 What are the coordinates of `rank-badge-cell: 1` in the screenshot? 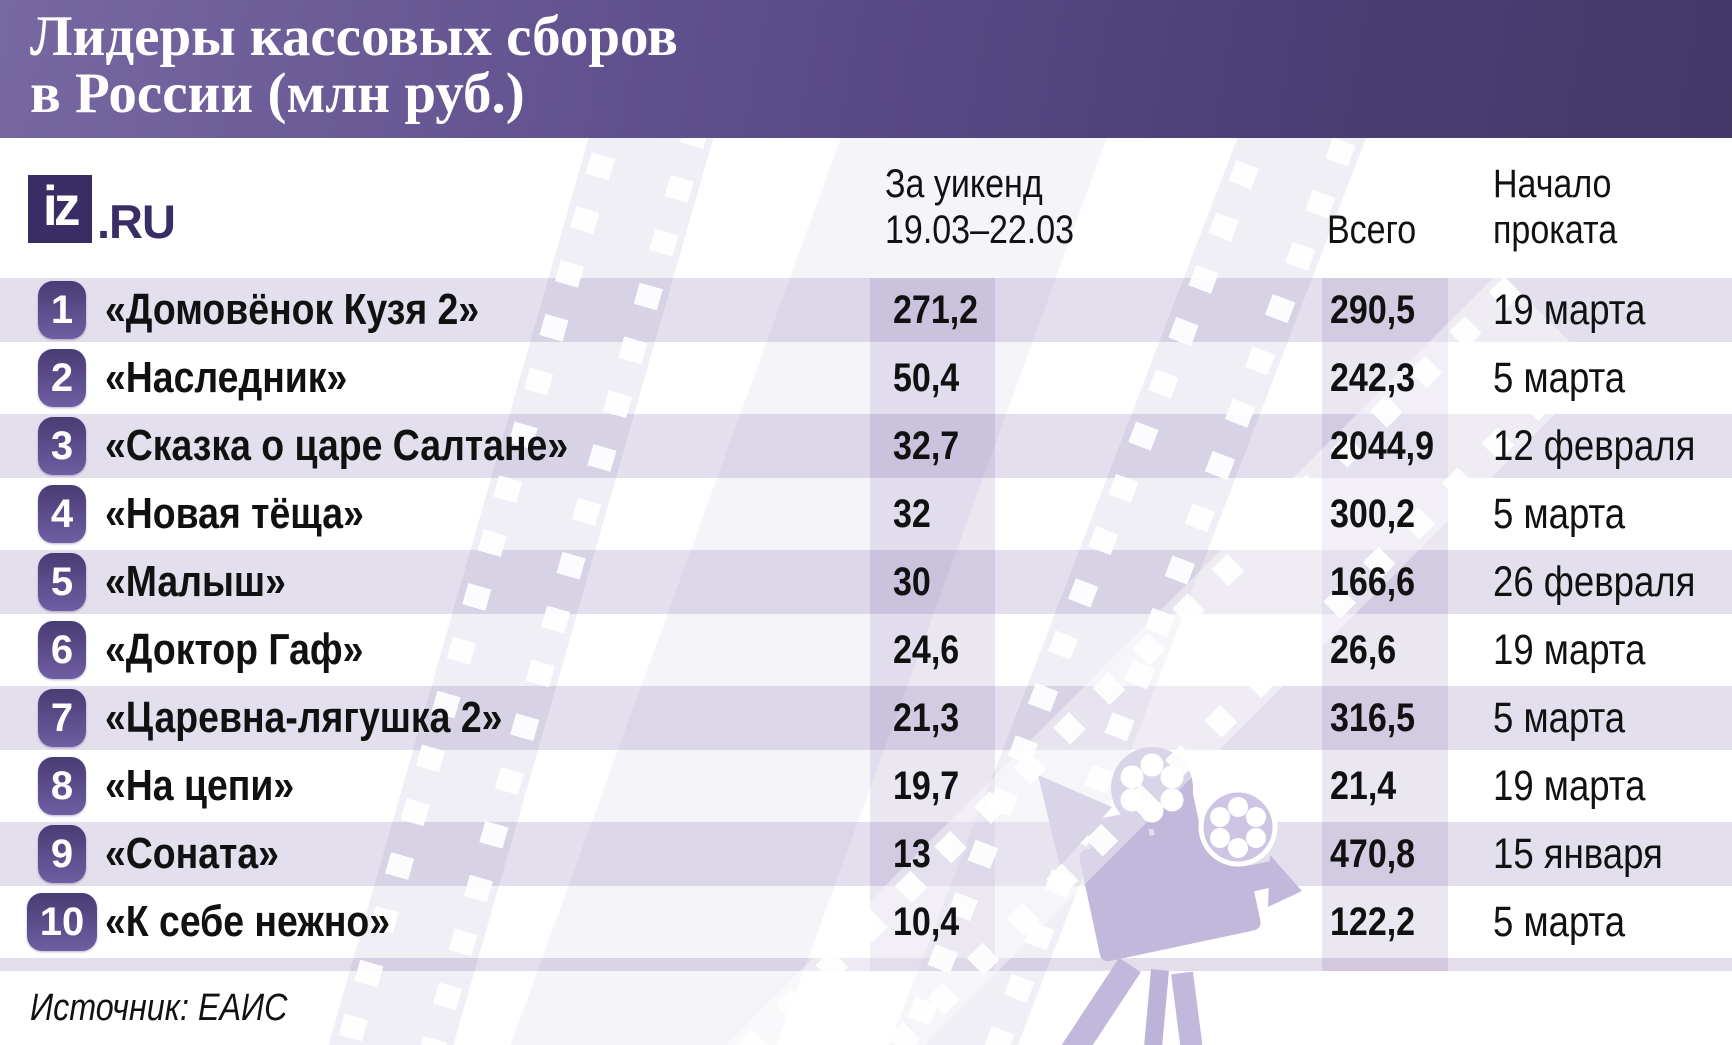 It's located at (62, 310).